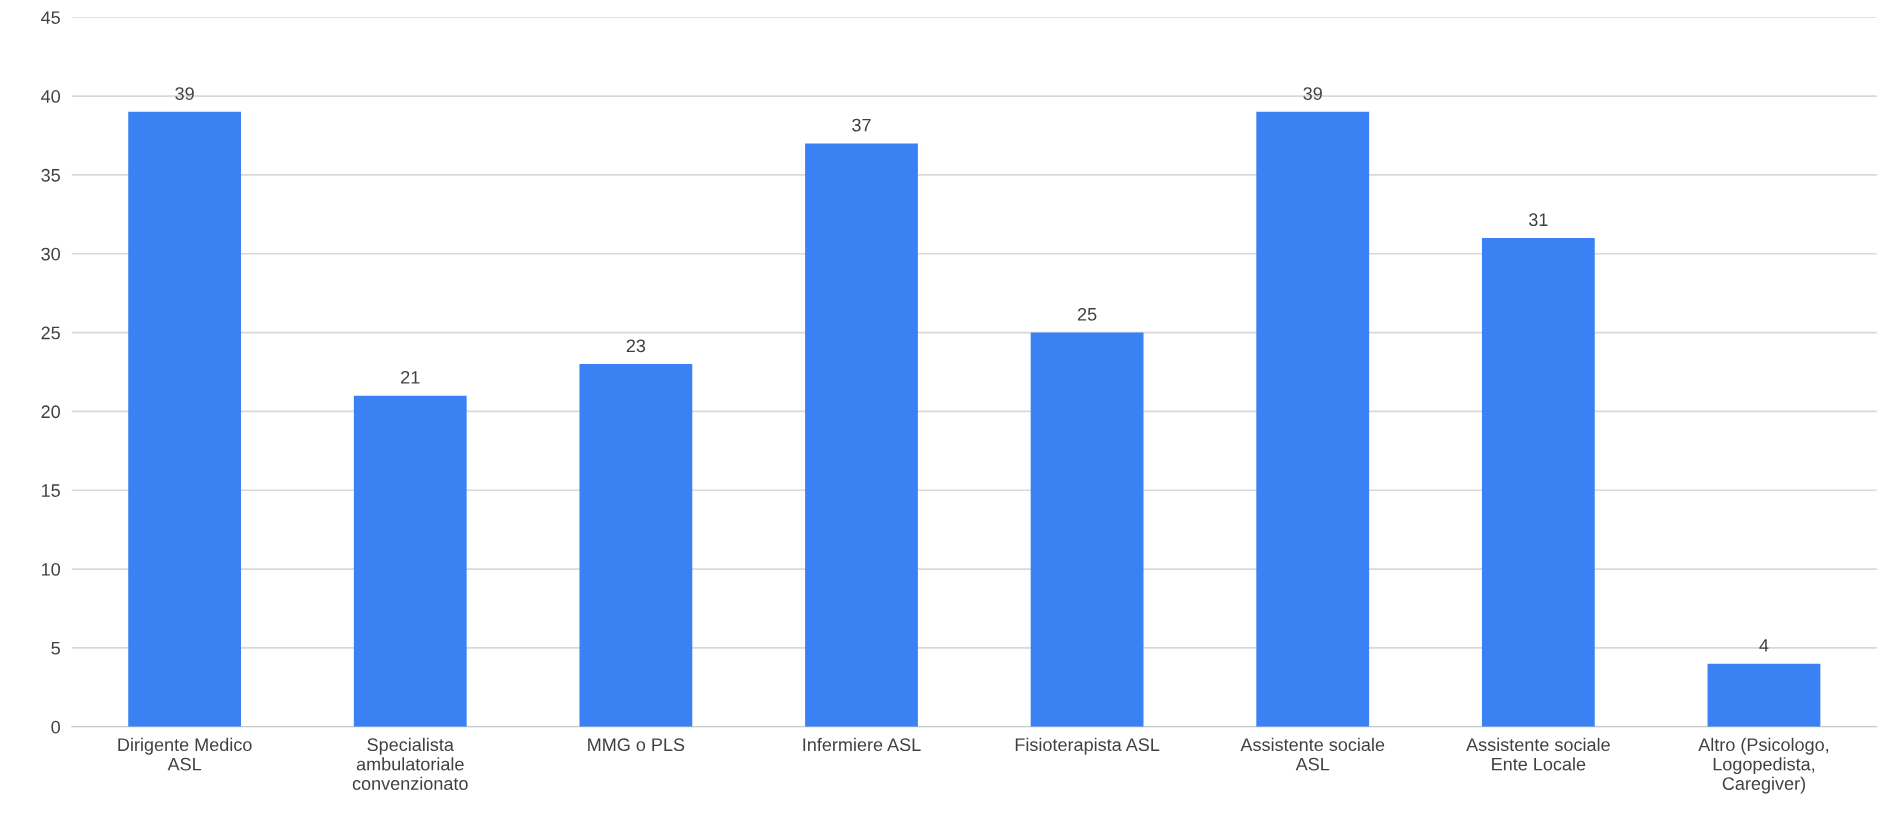  What do you see at coordinates (1087, 314) in the screenshot?
I see `data-label: 25` at bounding box center [1087, 314].